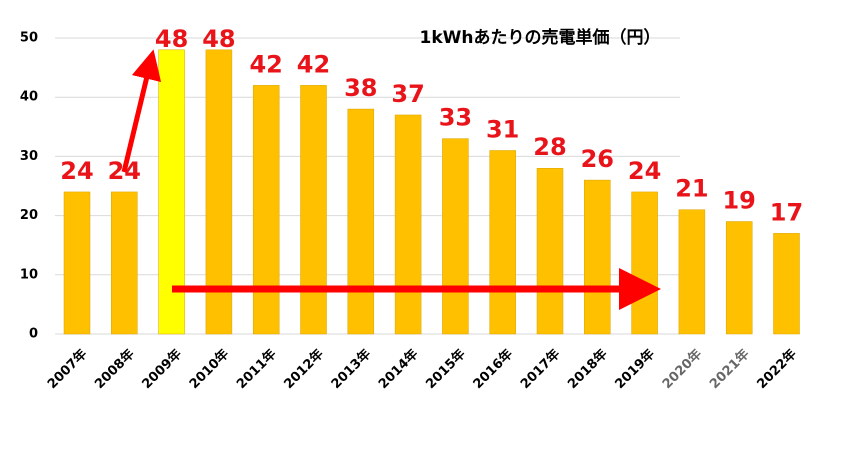 The width and height of the screenshot is (842, 453). What do you see at coordinates (597, 159) in the screenshot?
I see `value-label: 26` at bounding box center [597, 159].